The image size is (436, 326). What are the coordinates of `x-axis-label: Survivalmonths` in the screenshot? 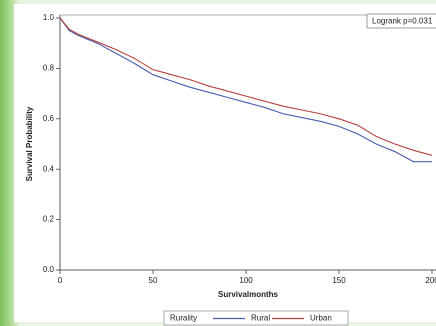 It's located at (248, 294).